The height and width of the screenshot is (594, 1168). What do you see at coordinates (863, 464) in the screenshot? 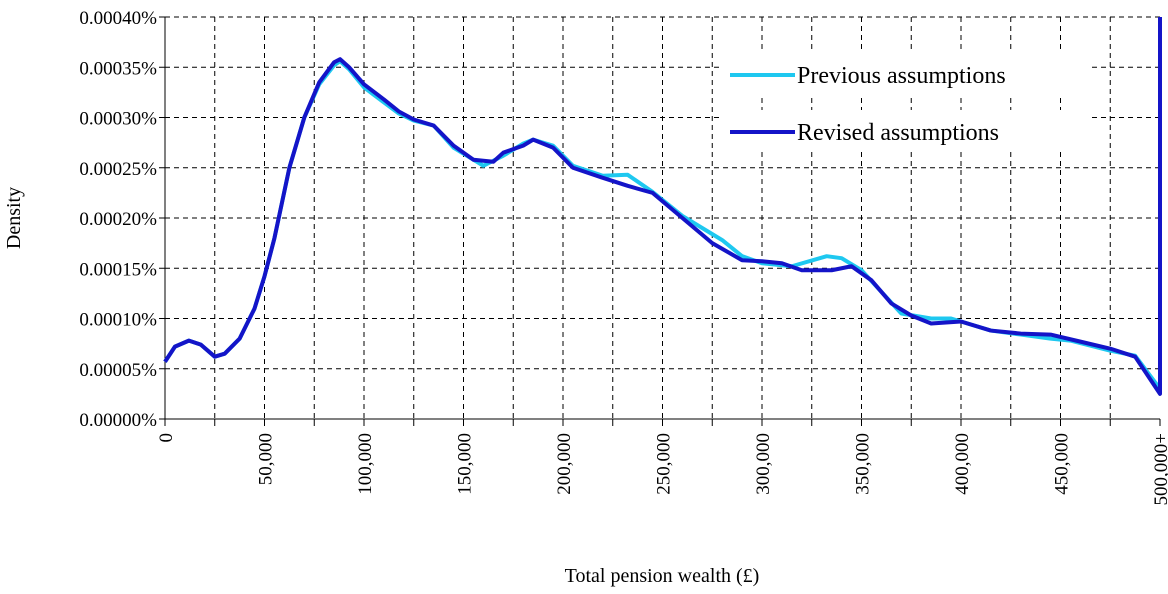
I see `x-tick-label: 350,000` at bounding box center [863, 464].